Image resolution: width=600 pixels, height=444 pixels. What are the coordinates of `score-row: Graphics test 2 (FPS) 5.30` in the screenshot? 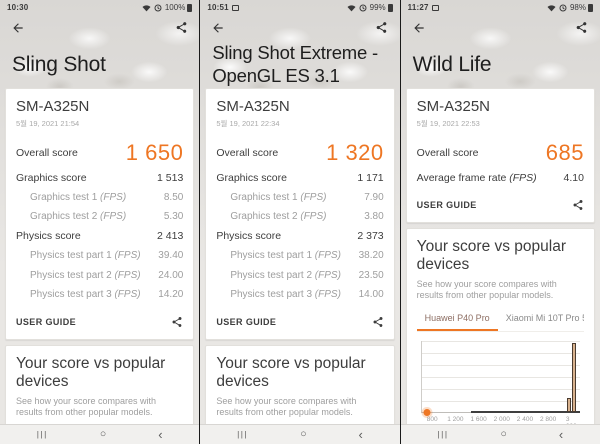 It's located at (99, 217).